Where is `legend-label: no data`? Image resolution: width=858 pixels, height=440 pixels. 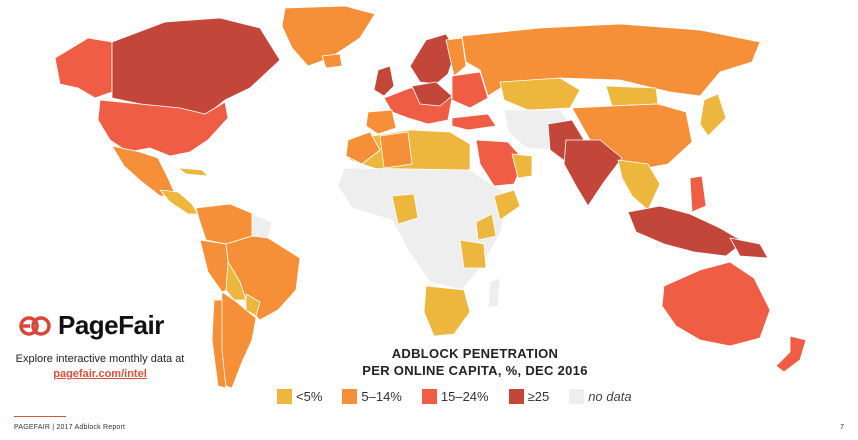
legend-label: no data is located at coordinates (610, 396).